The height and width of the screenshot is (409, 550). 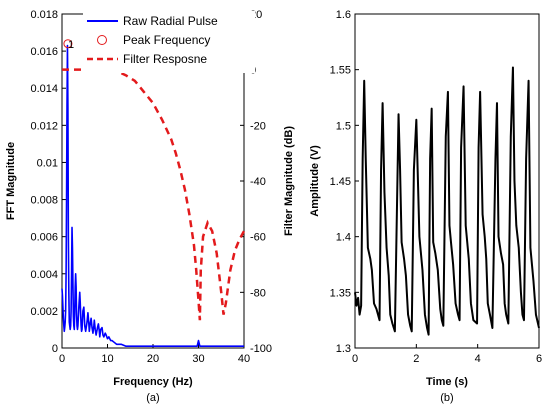 What do you see at coordinates (44, 126) in the screenshot?
I see `a-y-tick-label-6: 0.012` at bounding box center [44, 126].